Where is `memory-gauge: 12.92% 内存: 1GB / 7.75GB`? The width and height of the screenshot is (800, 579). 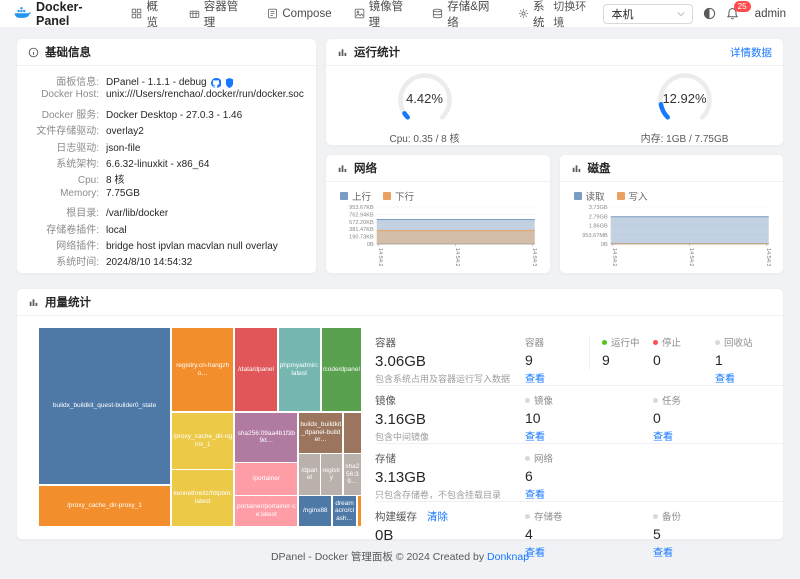
memory-gauge: 12.92% 内存: 1GB / 7.75GB is located at coordinates (685, 108).